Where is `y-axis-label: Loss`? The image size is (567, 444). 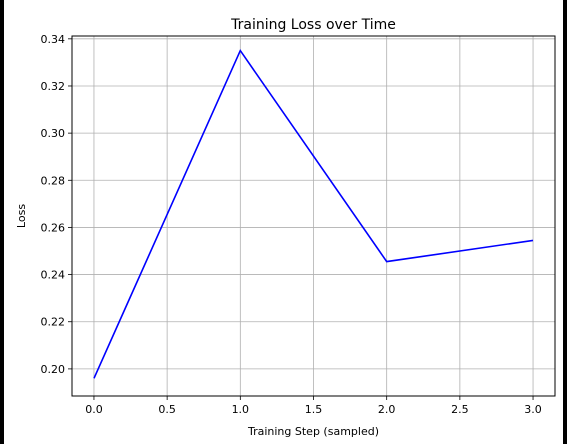
y-axis-label: Loss is located at coordinates (21, 216).